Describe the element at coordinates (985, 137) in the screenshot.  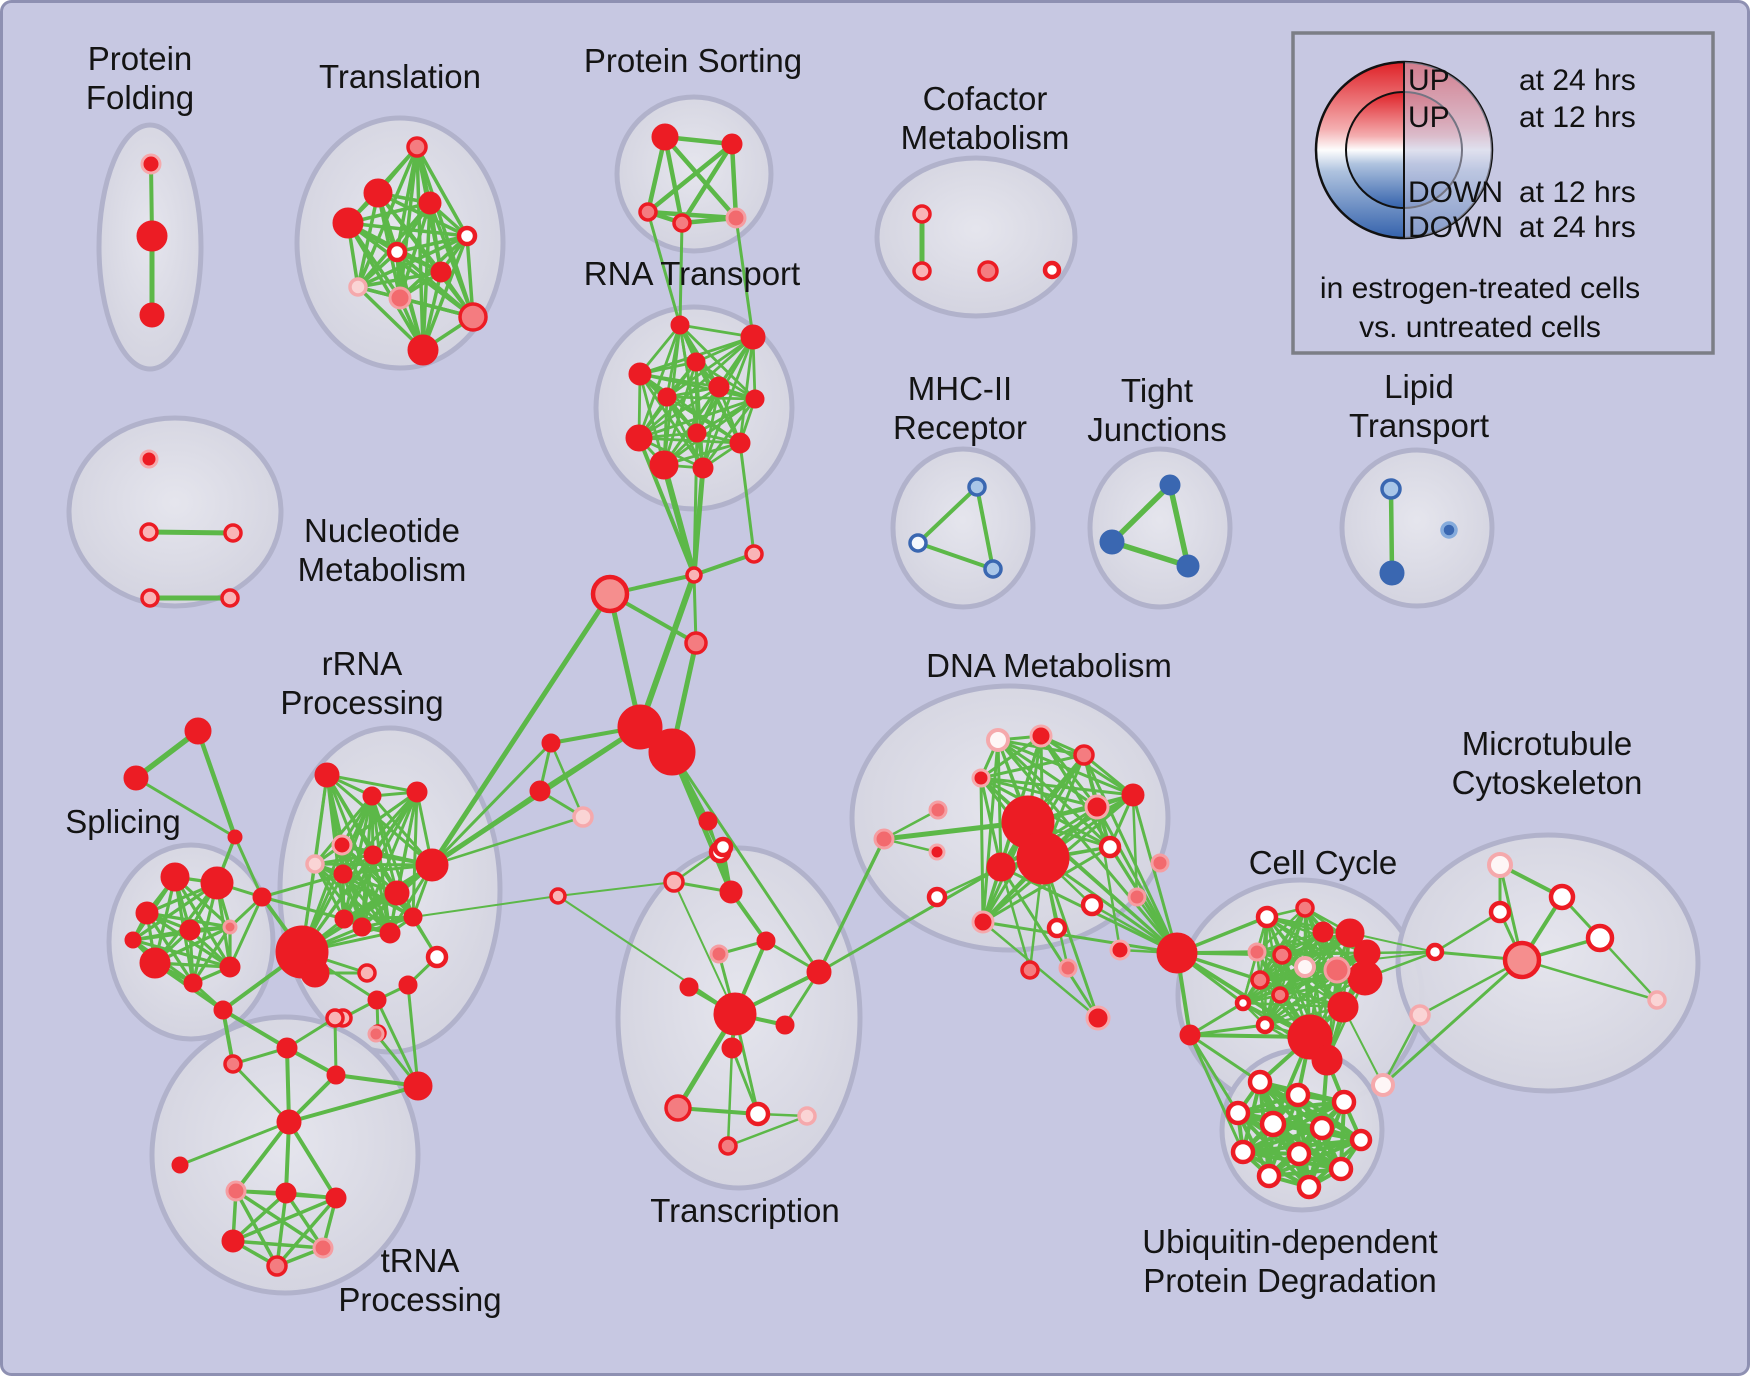
I see `cluster-label-cofactor-metabolism: Metabolism` at that location.